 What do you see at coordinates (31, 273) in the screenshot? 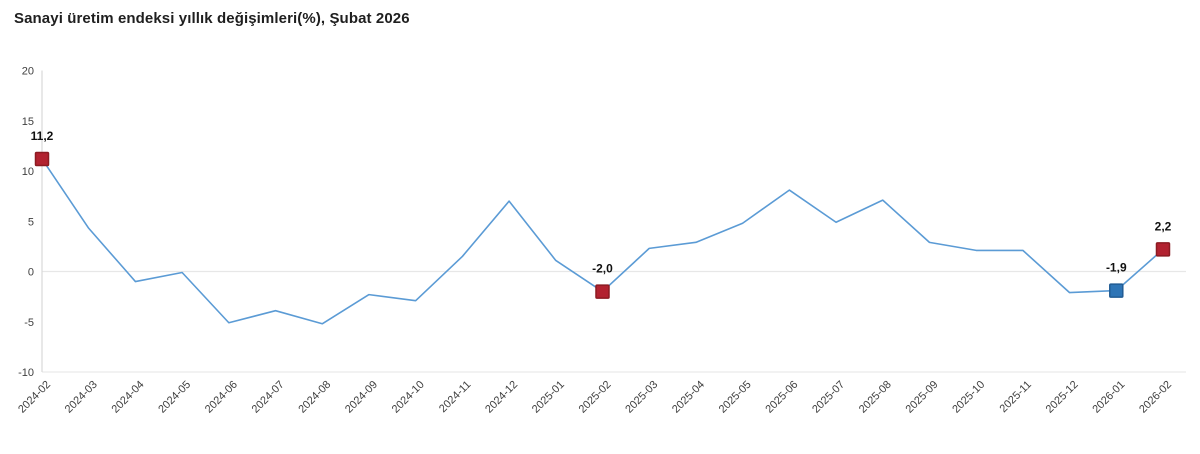
I see `y-tick-label: 0` at bounding box center [31, 273].